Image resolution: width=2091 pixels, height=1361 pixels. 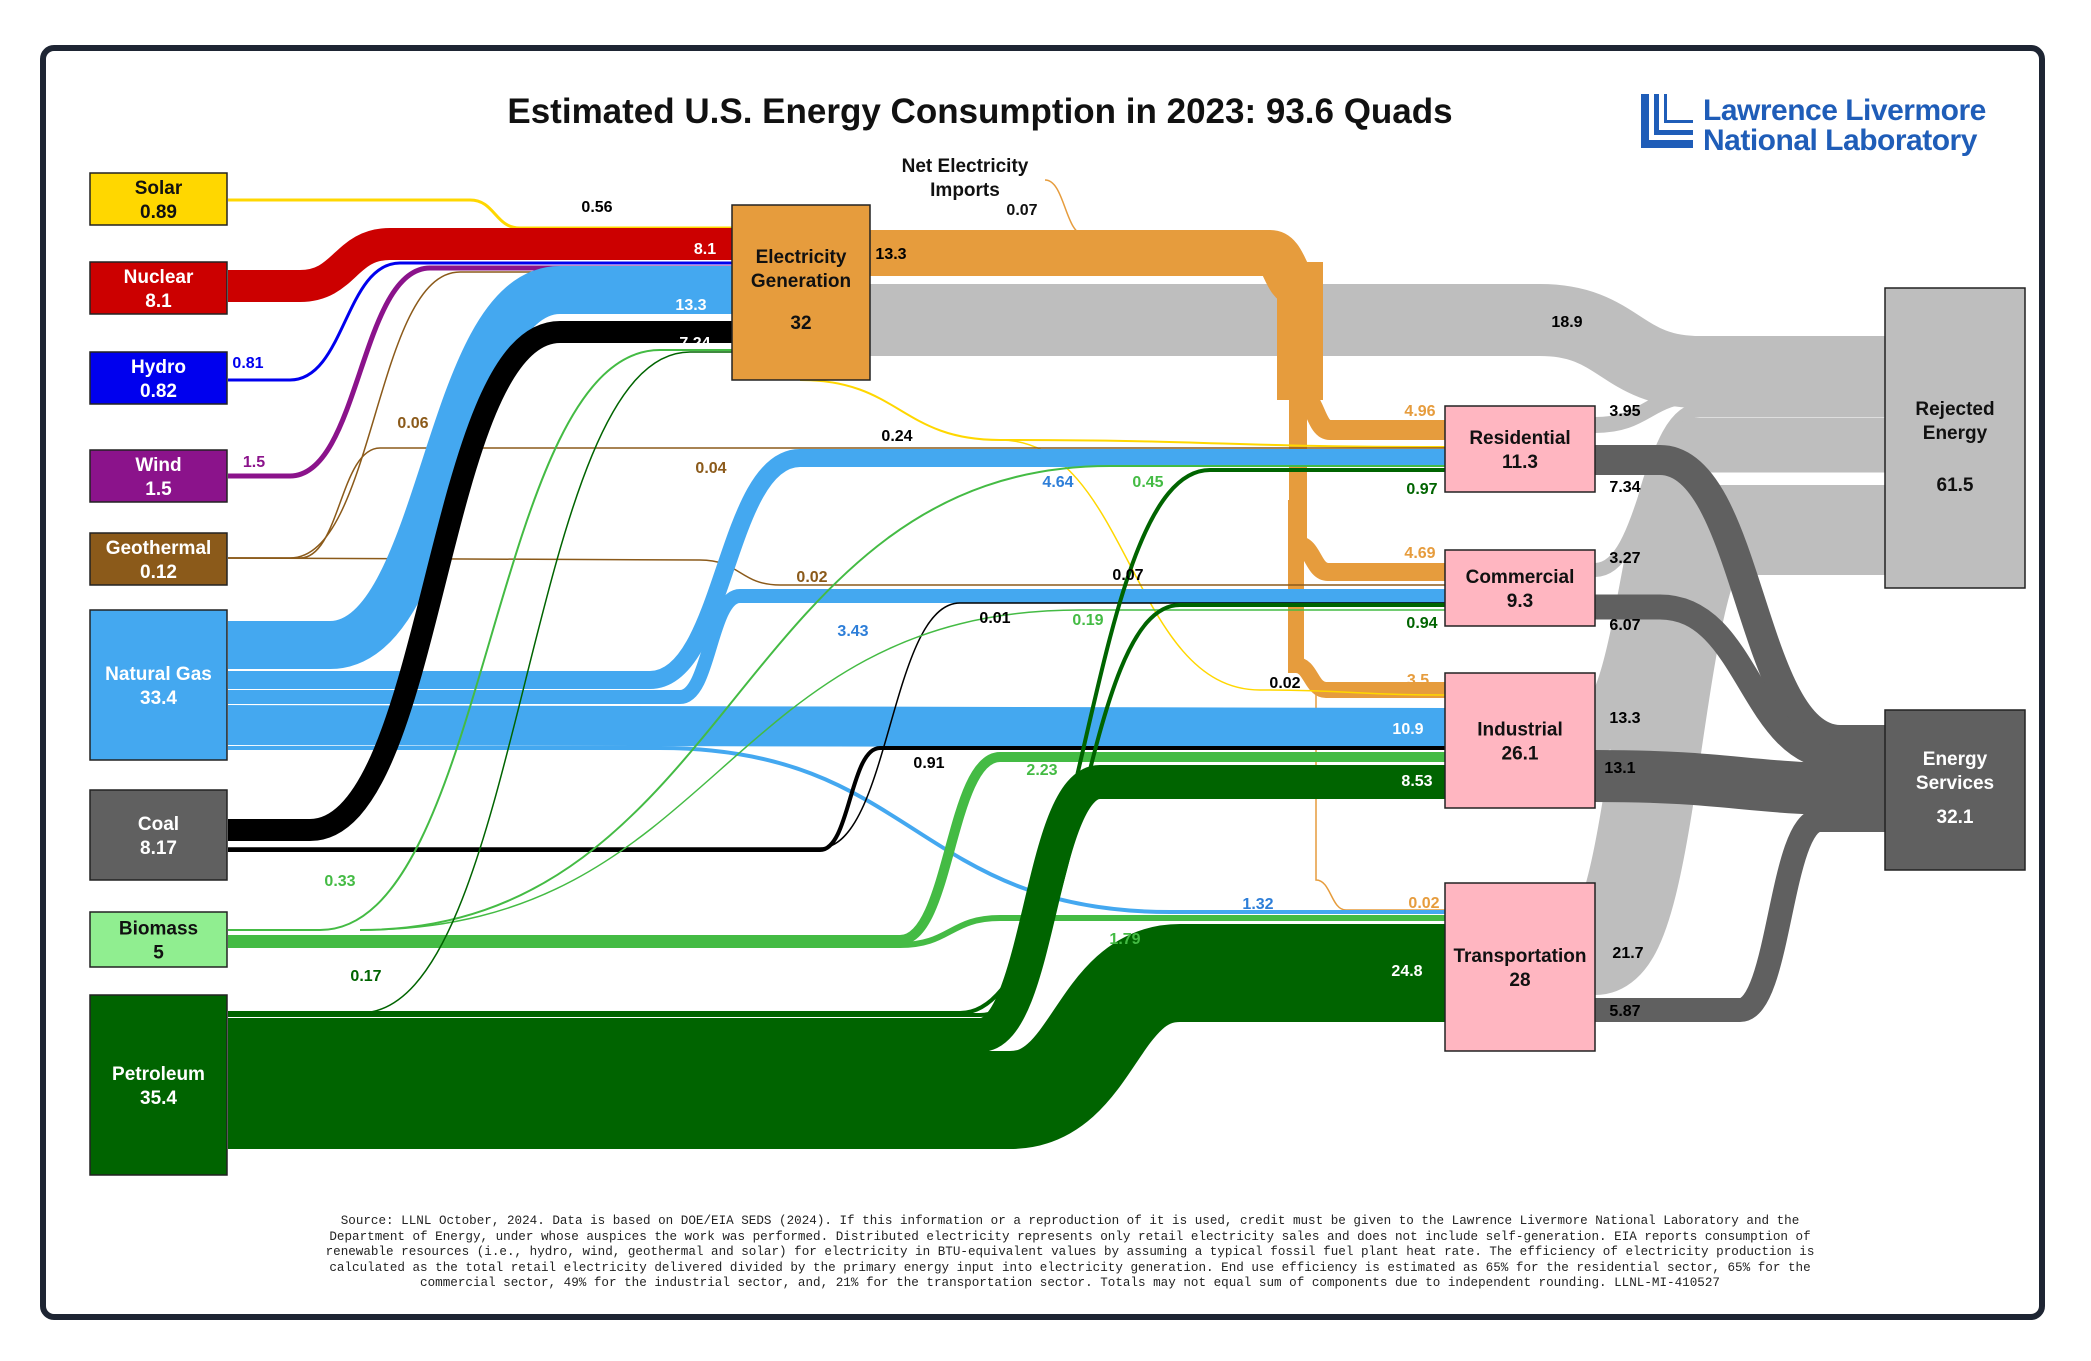 I want to click on source-value: 35.4, so click(x=158, y=1098).